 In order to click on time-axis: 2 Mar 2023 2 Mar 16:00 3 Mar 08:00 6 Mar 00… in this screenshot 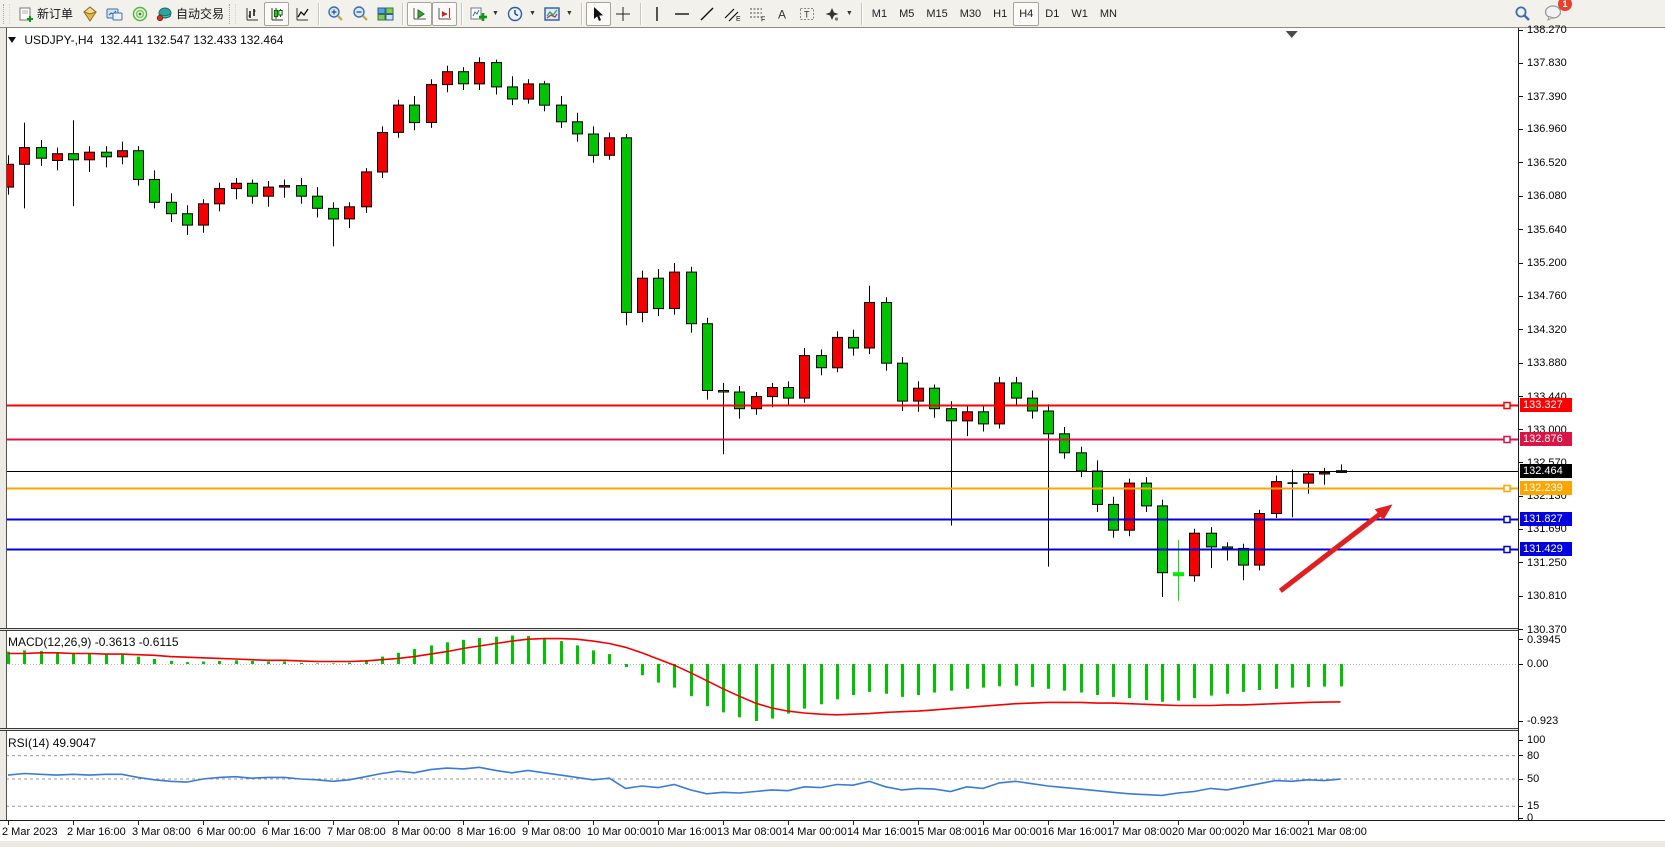, I will do `click(832, 830)`.